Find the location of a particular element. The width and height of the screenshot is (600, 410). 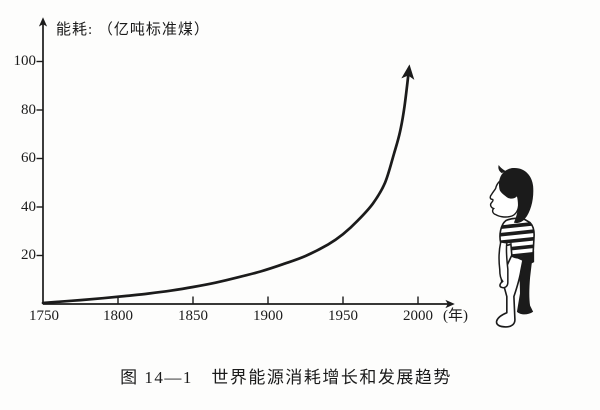

xtick-label-1800: 1800 is located at coordinates (118, 316).